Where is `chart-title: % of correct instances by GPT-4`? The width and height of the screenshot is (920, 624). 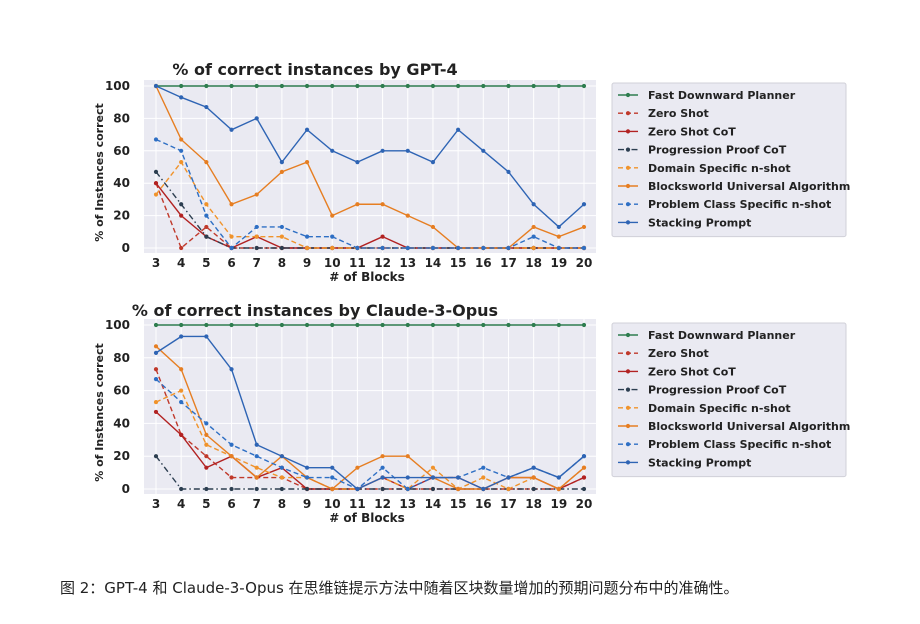
chart-title: % of correct instances by GPT-4 is located at coordinates (314, 69).